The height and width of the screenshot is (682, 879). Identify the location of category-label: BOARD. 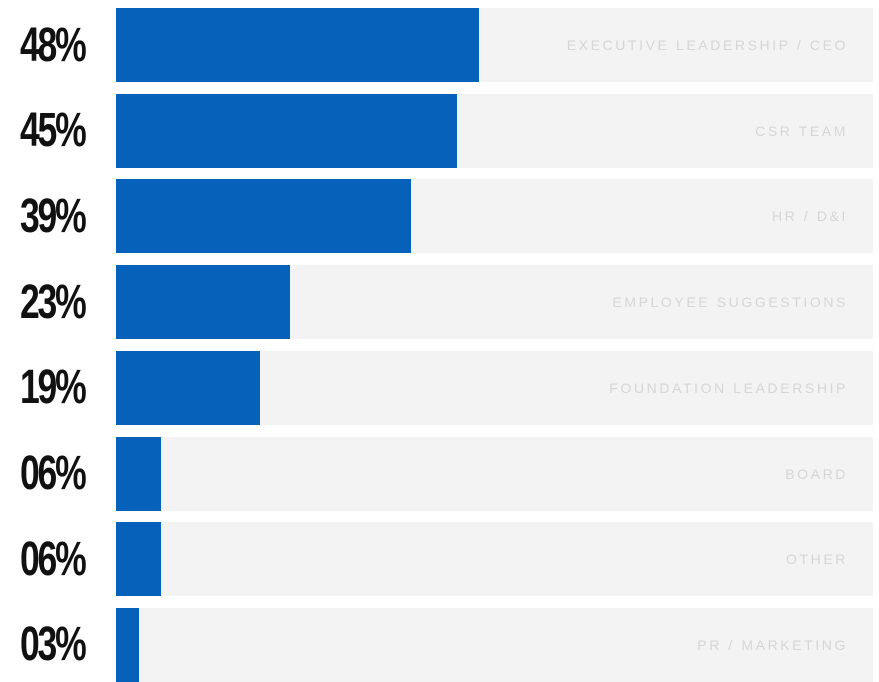
(816, 473).